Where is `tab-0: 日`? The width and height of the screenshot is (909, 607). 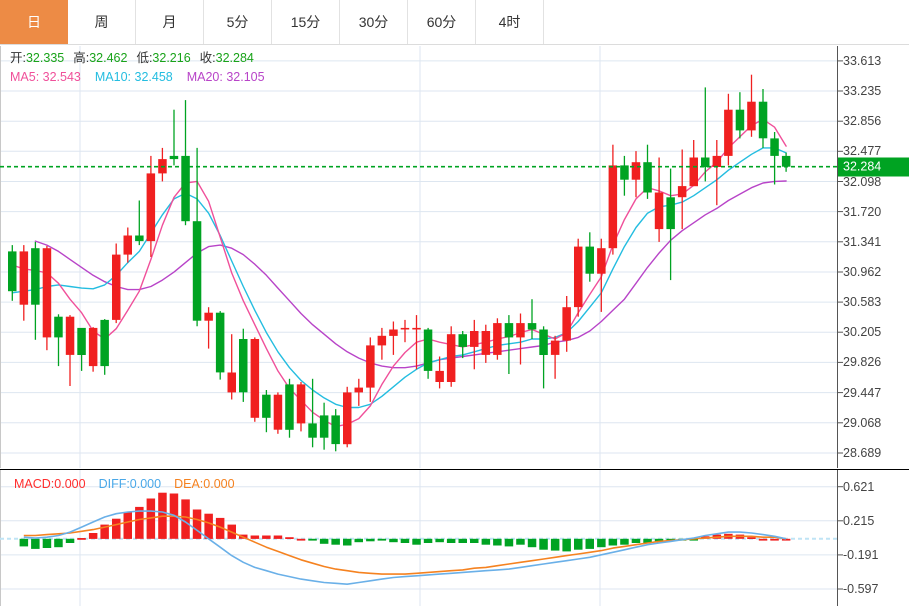
tab-0: 日 is located at coordinates (34, 22).